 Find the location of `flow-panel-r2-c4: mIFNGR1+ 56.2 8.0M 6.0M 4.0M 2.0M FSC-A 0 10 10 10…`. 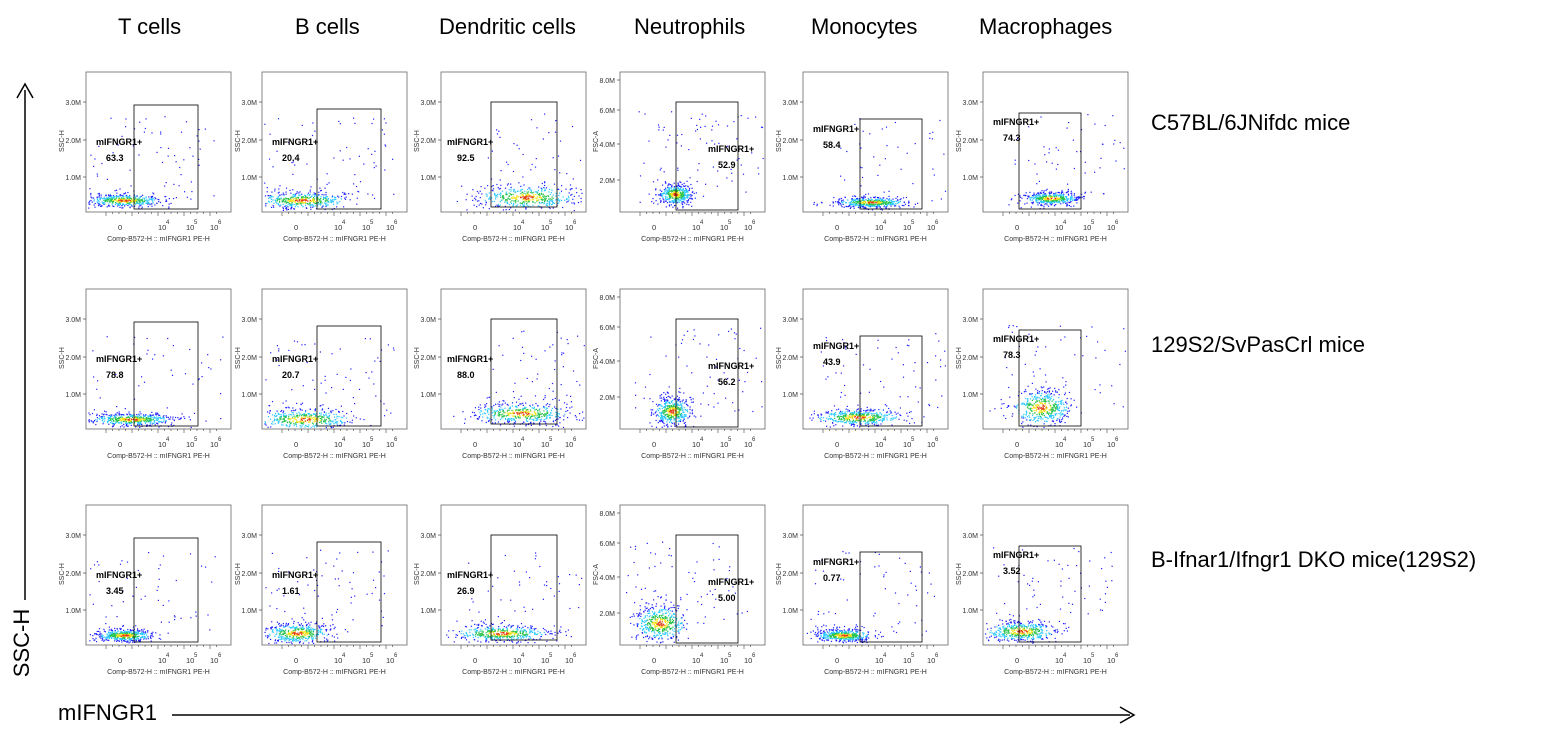

flow-panel-r2-c4: mIFNGR1+ 56.2 8.0M 6.0M 4.0M 2.0M FSC-A 0 10 10 10… is located at coordinates (679, 374).